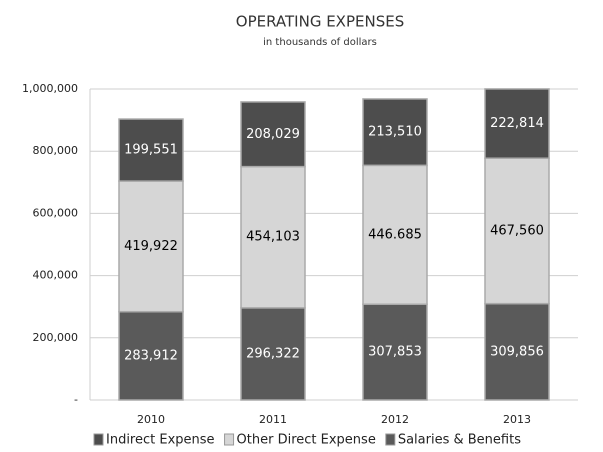  Describe the element at coordinates (517, 419) in the screenshot. I see `x-tick-label: 2013` at that location.